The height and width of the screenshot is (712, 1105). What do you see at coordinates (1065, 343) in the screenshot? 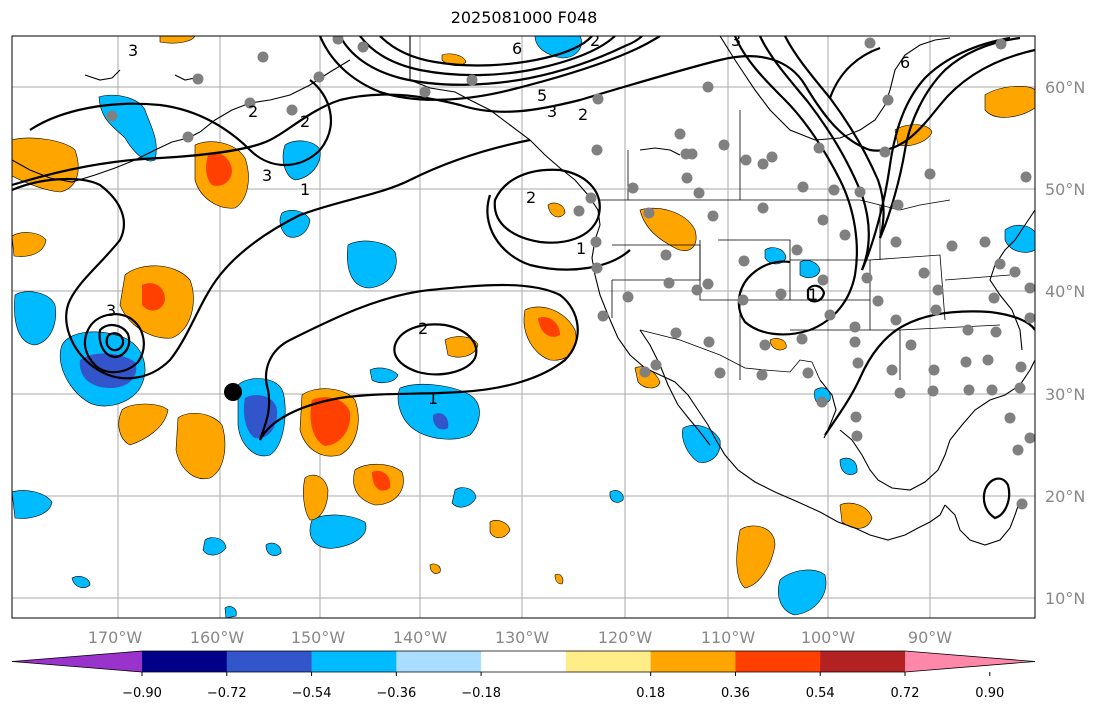
I see `latitude-axis: 60°N 50°N 40°N 30°N 20°N 10°N` at bounding box center [1065, 343].